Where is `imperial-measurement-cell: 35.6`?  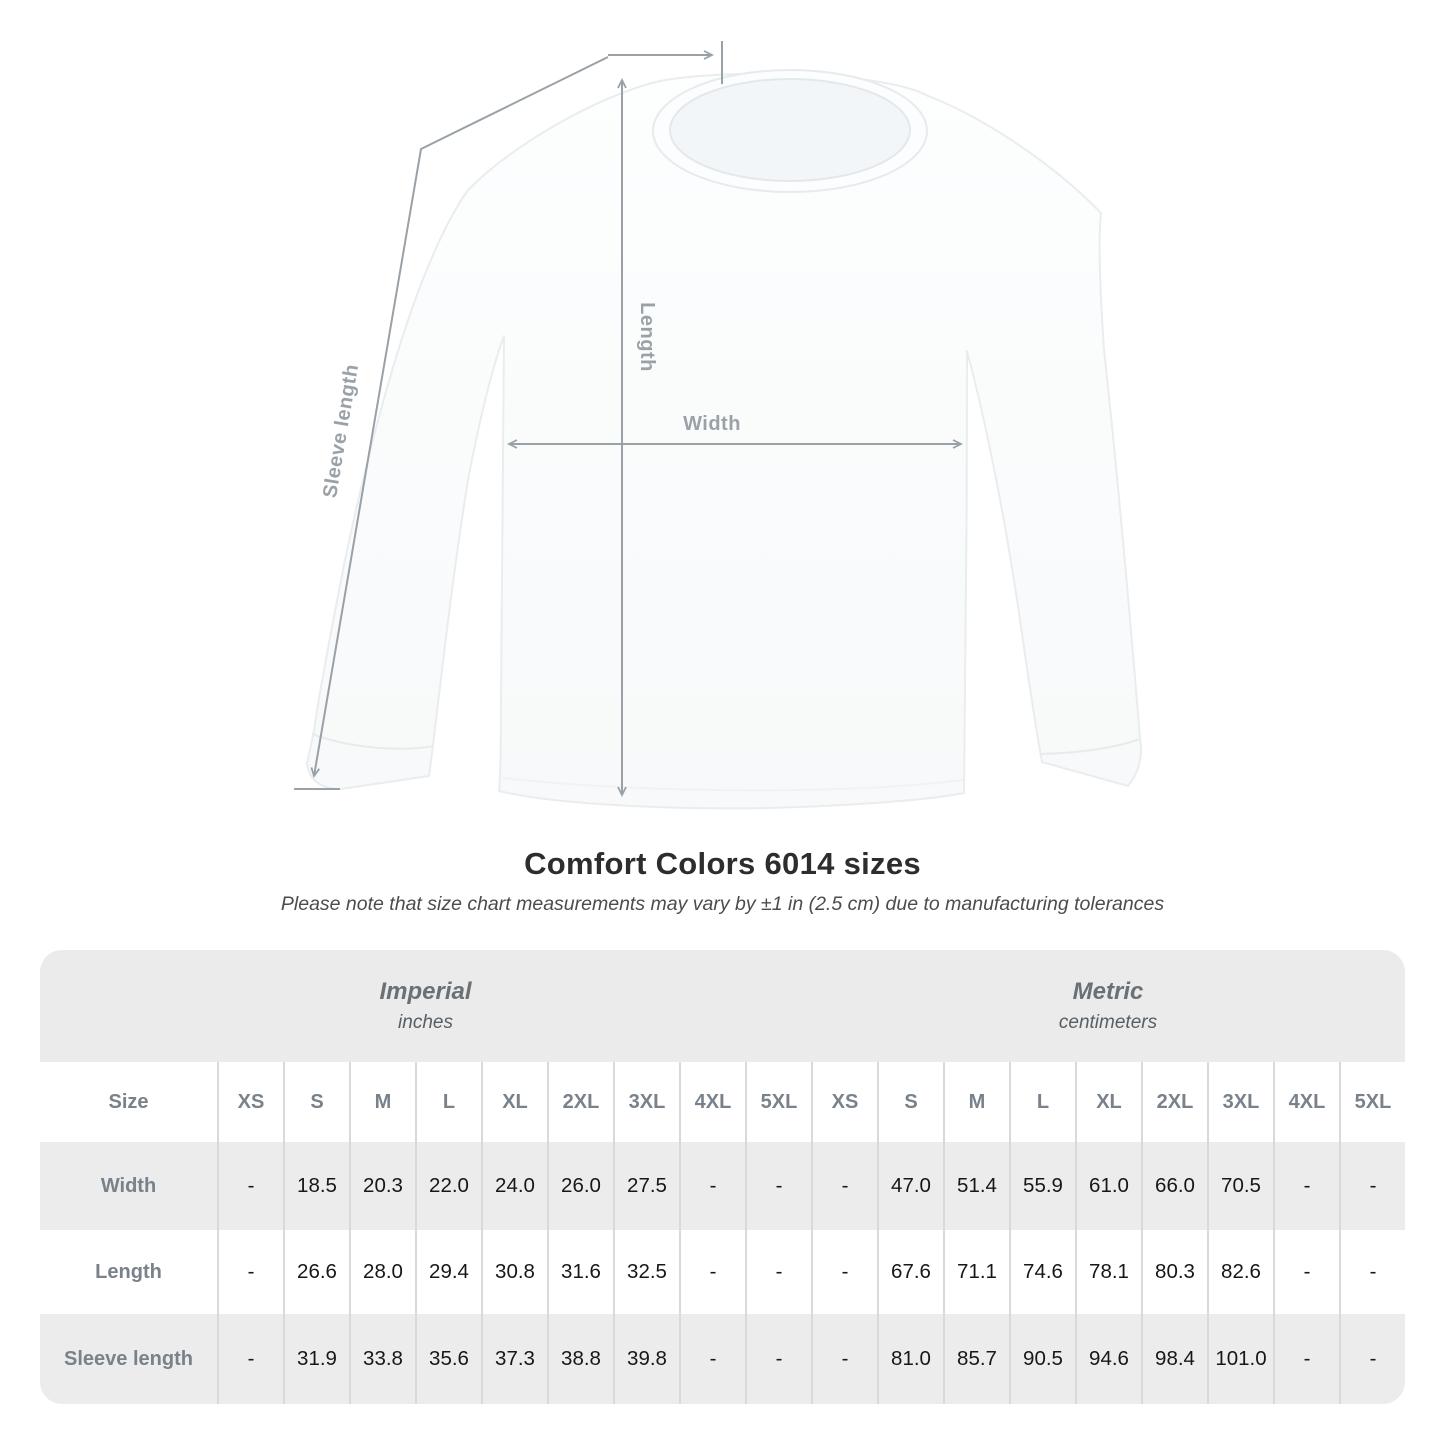 imperial-measurement-cell: 35.6 is located at coordinates (448, 1359).